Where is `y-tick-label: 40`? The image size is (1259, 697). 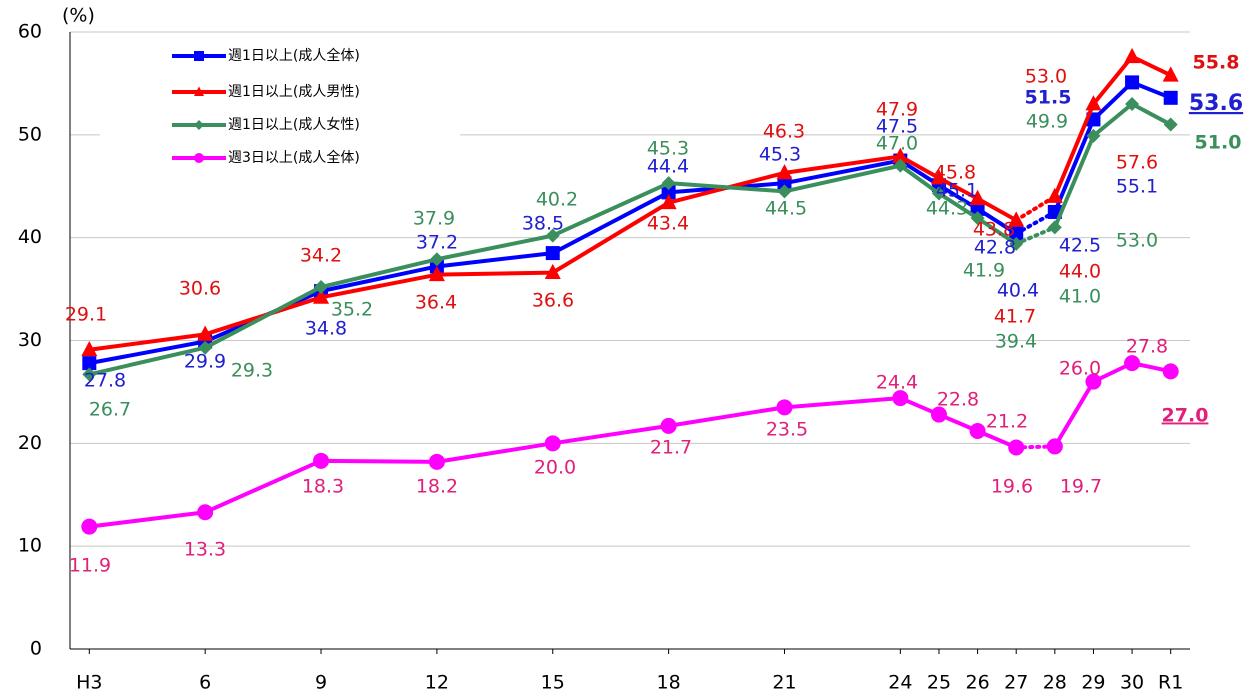 y-tick-label: 40 is located at coordinates (30, 237).